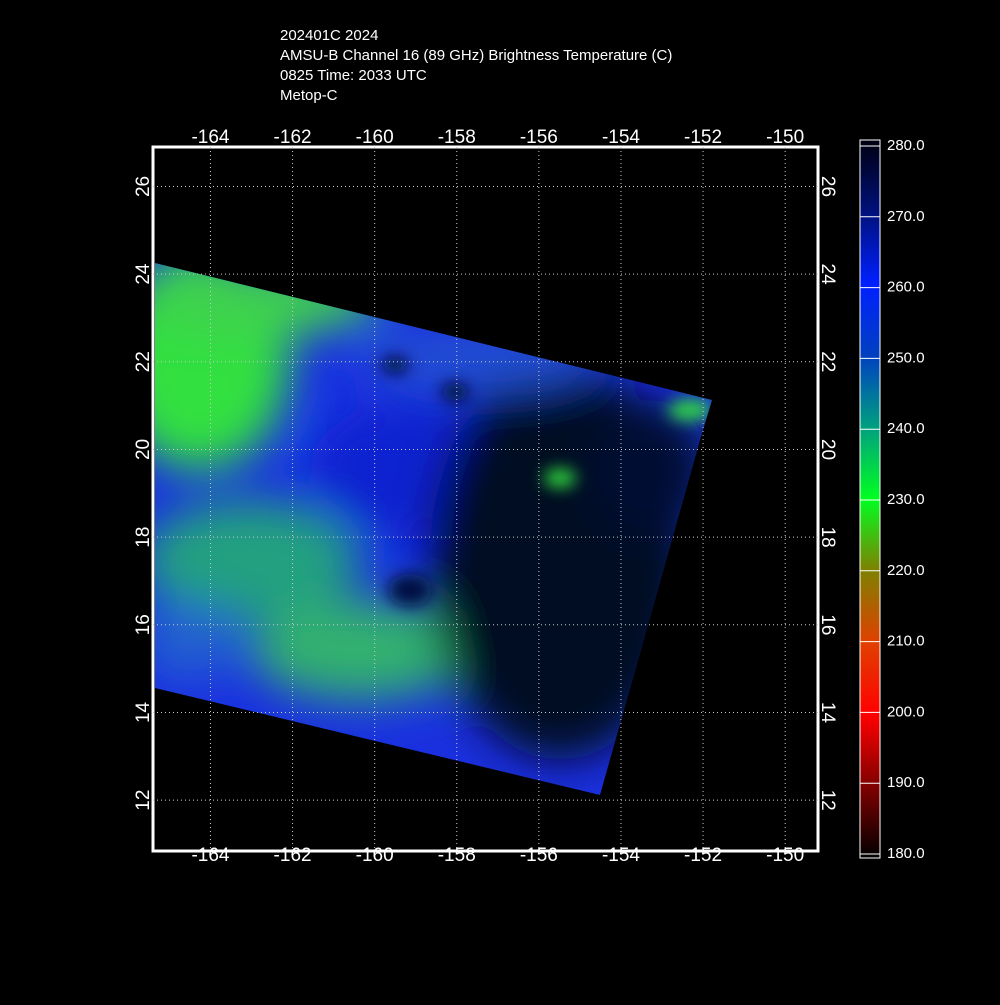 The height and width of the screenshot is (1005, 1000). What do you see at coordinates (906, 499) in the screenshot?
I see `colorbar-label: 230.0` at bounding box center [906, 499].